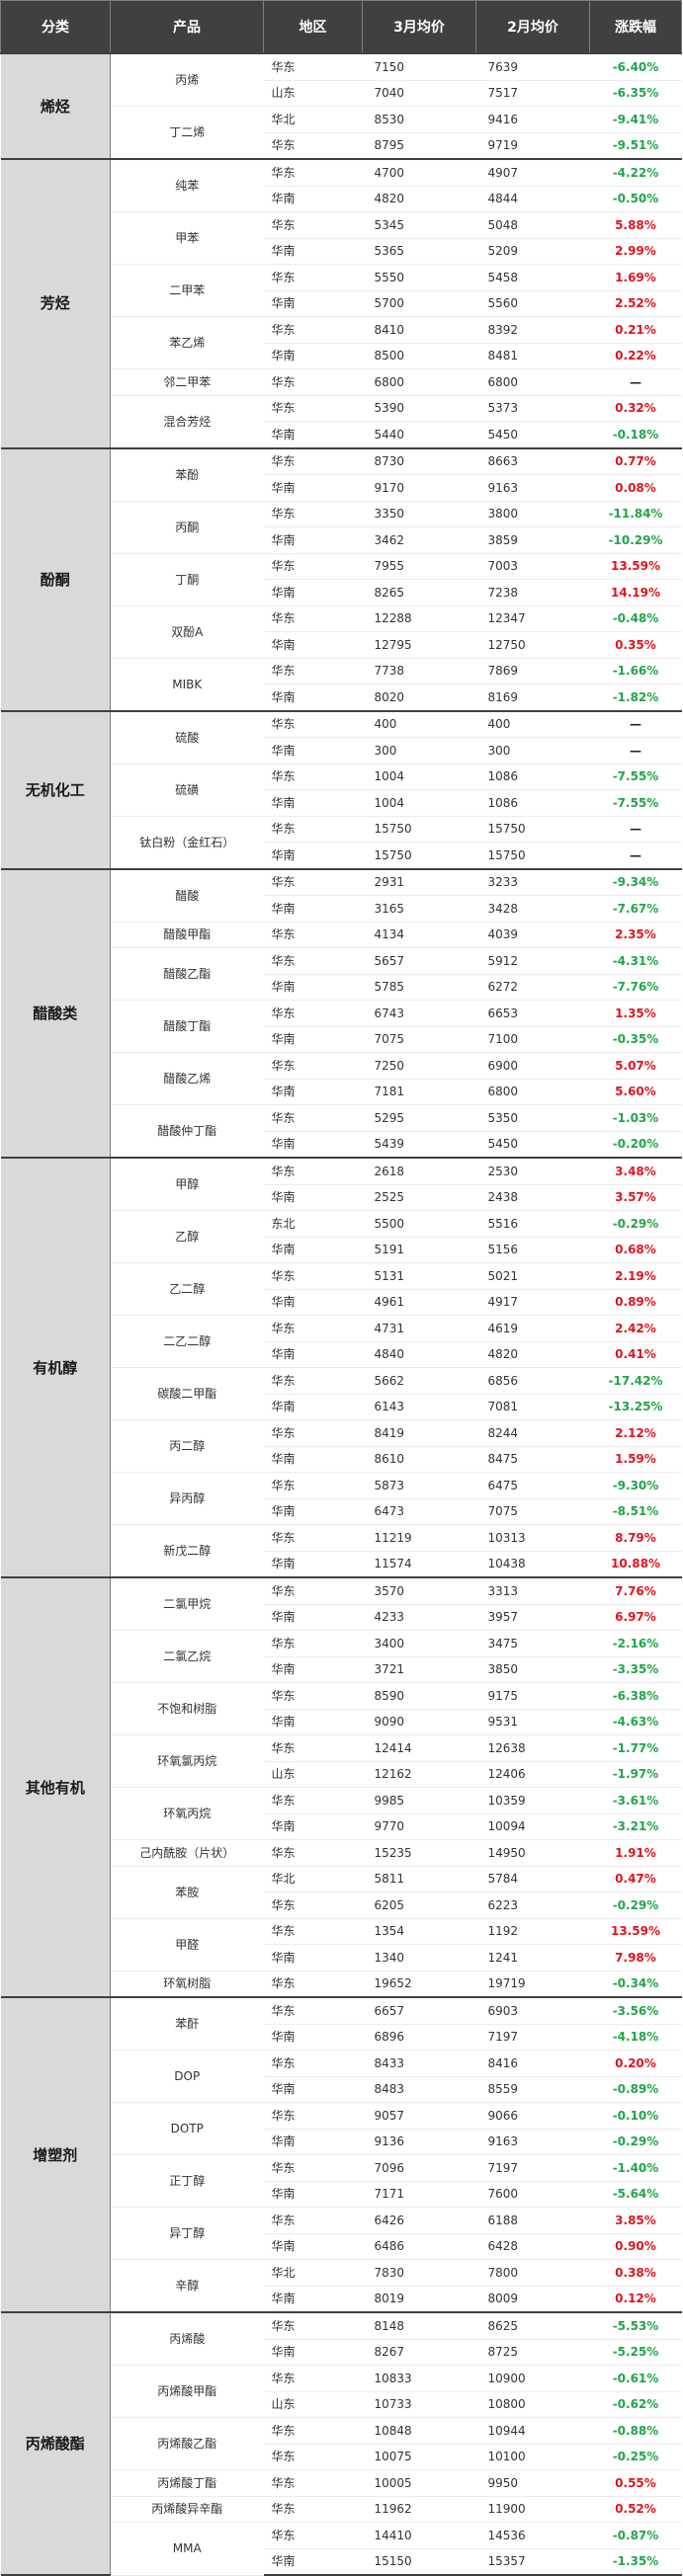 Image resolution: width=683 pixels, height=2576 pixels. I want to click on change-cell: 13.59%, so click(635, 566).